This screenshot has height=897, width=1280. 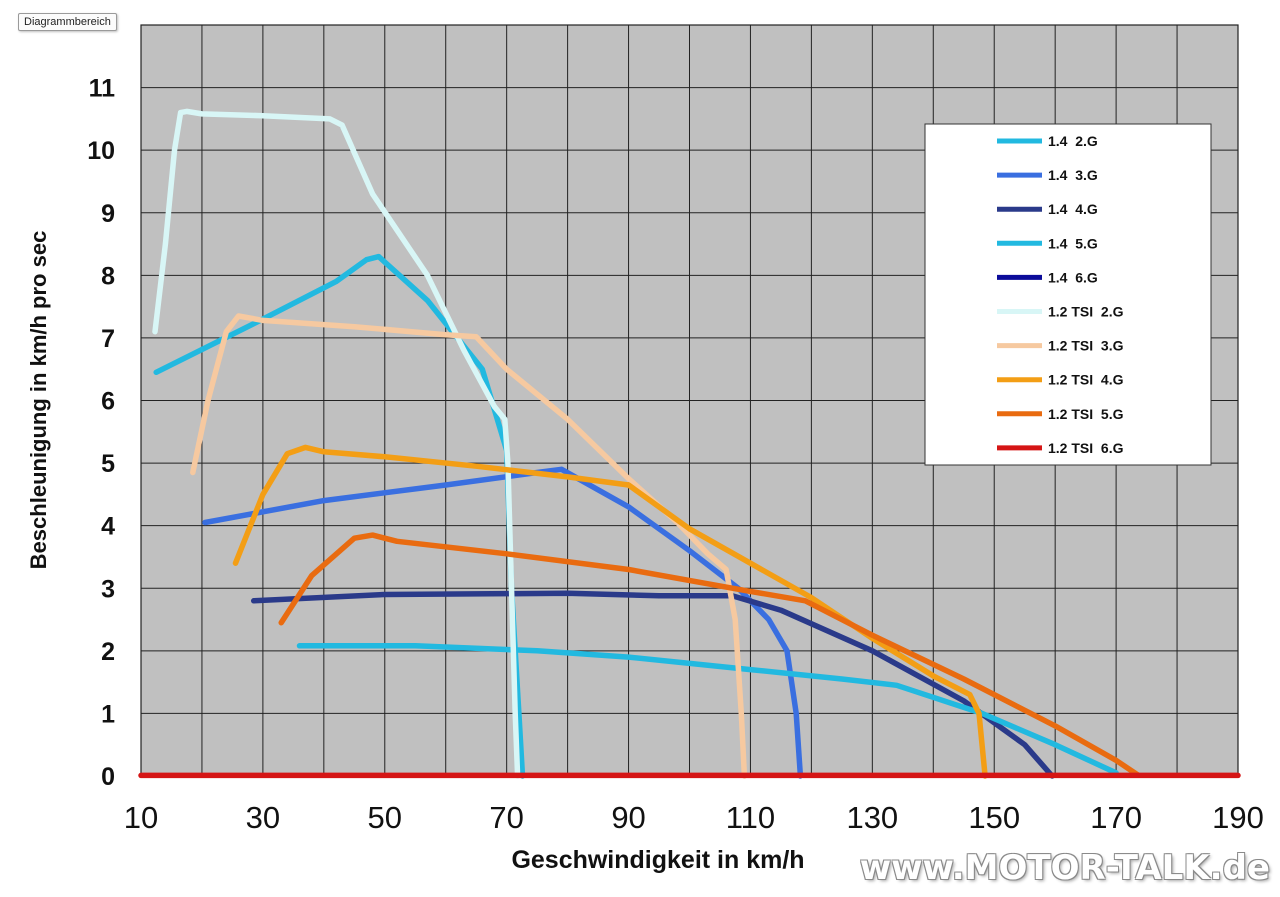 I want to click on y-tick-label: 0, so click(x=108, y=777).